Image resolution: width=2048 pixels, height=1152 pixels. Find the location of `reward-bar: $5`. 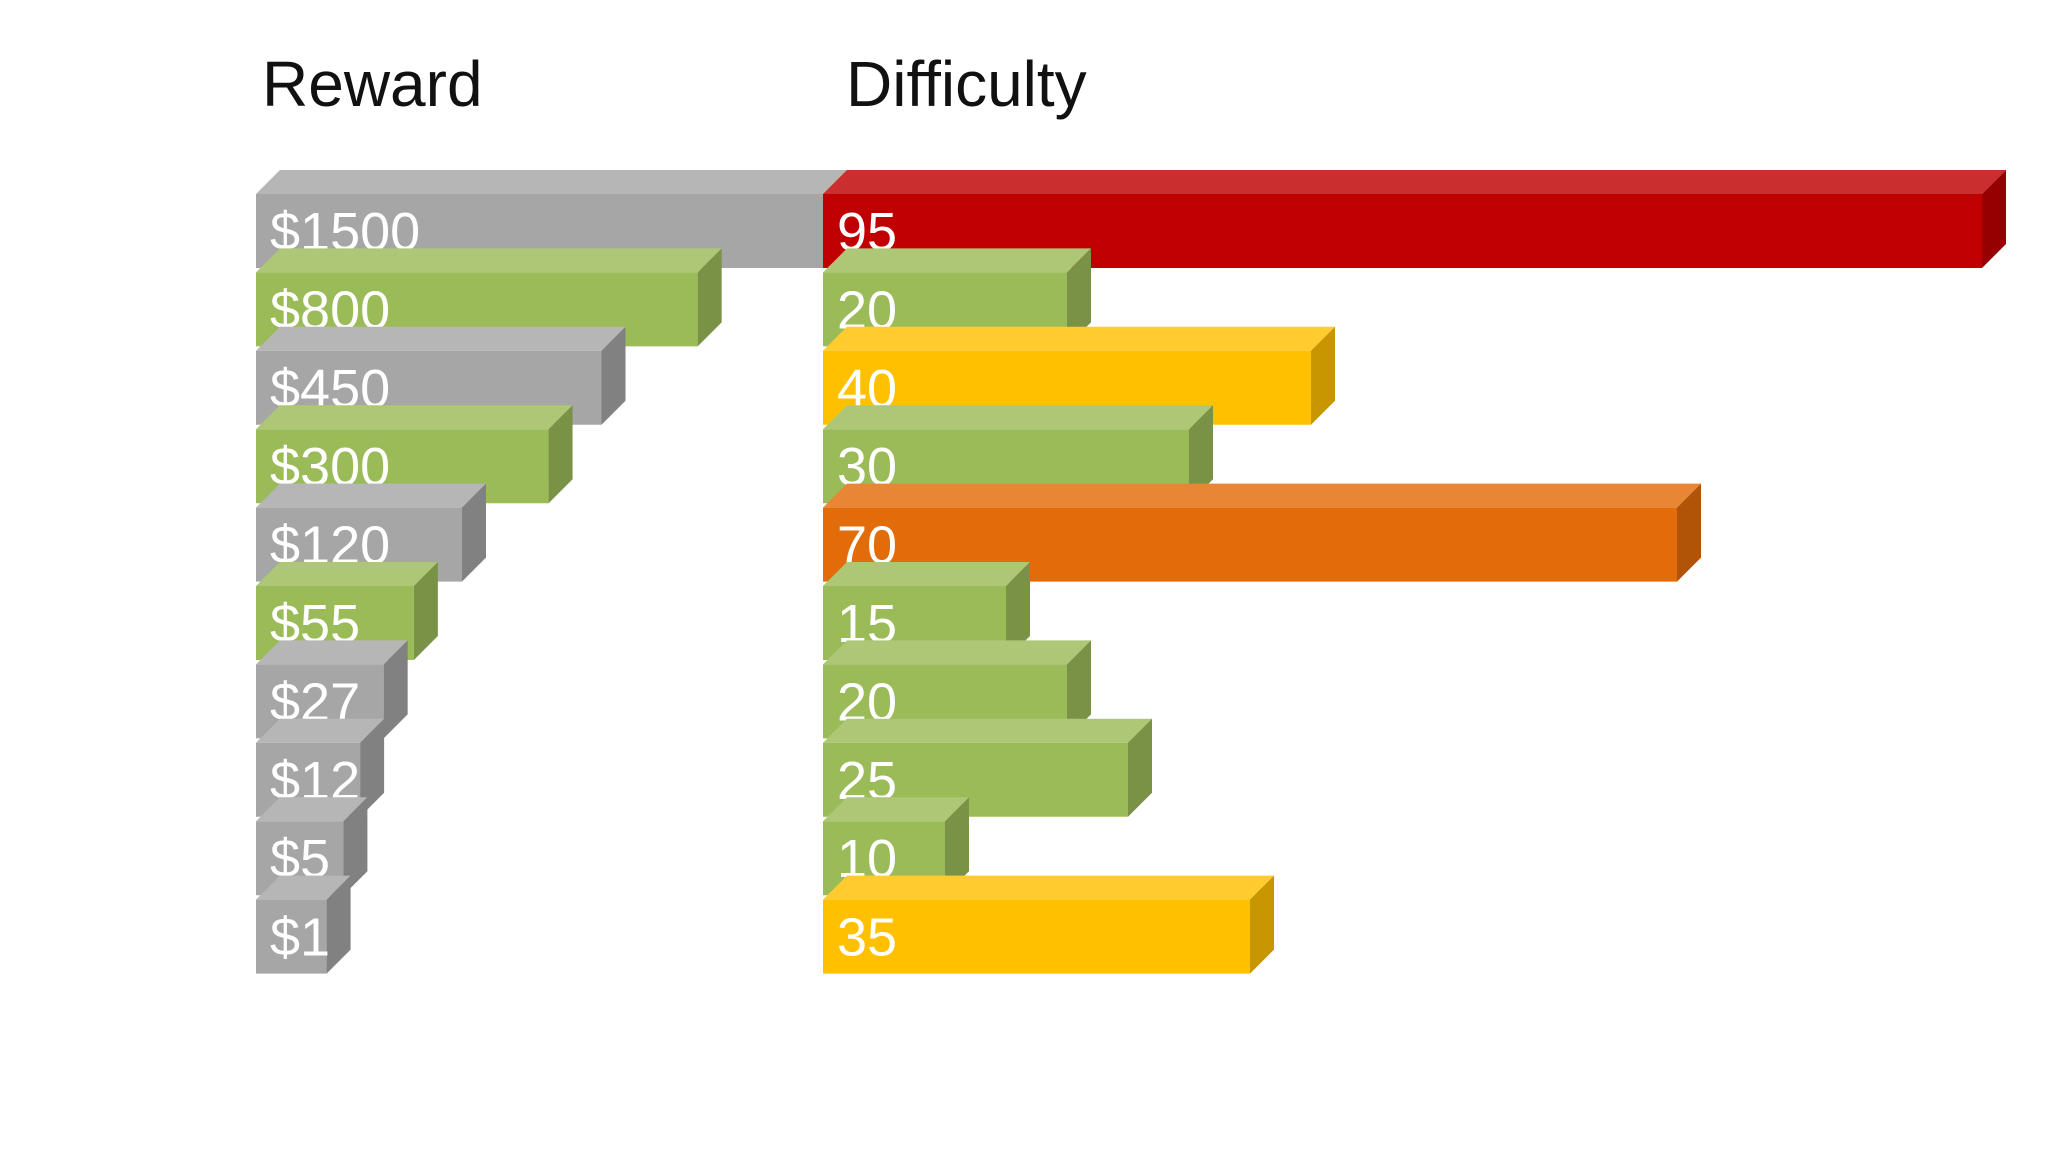

reward-bar: $5 is located at coordinates (312, 846).